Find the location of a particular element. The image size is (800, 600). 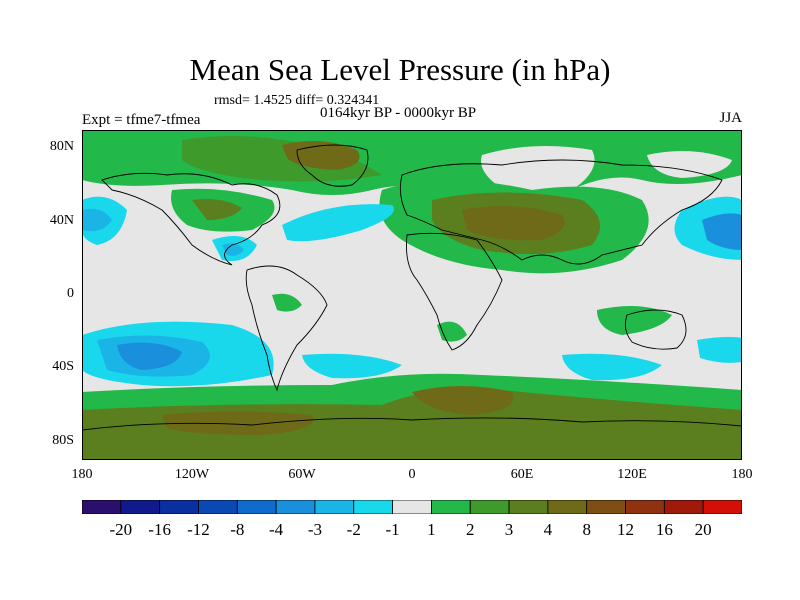

longitude-tick-label: 0 is located at coordinates (412, 474).